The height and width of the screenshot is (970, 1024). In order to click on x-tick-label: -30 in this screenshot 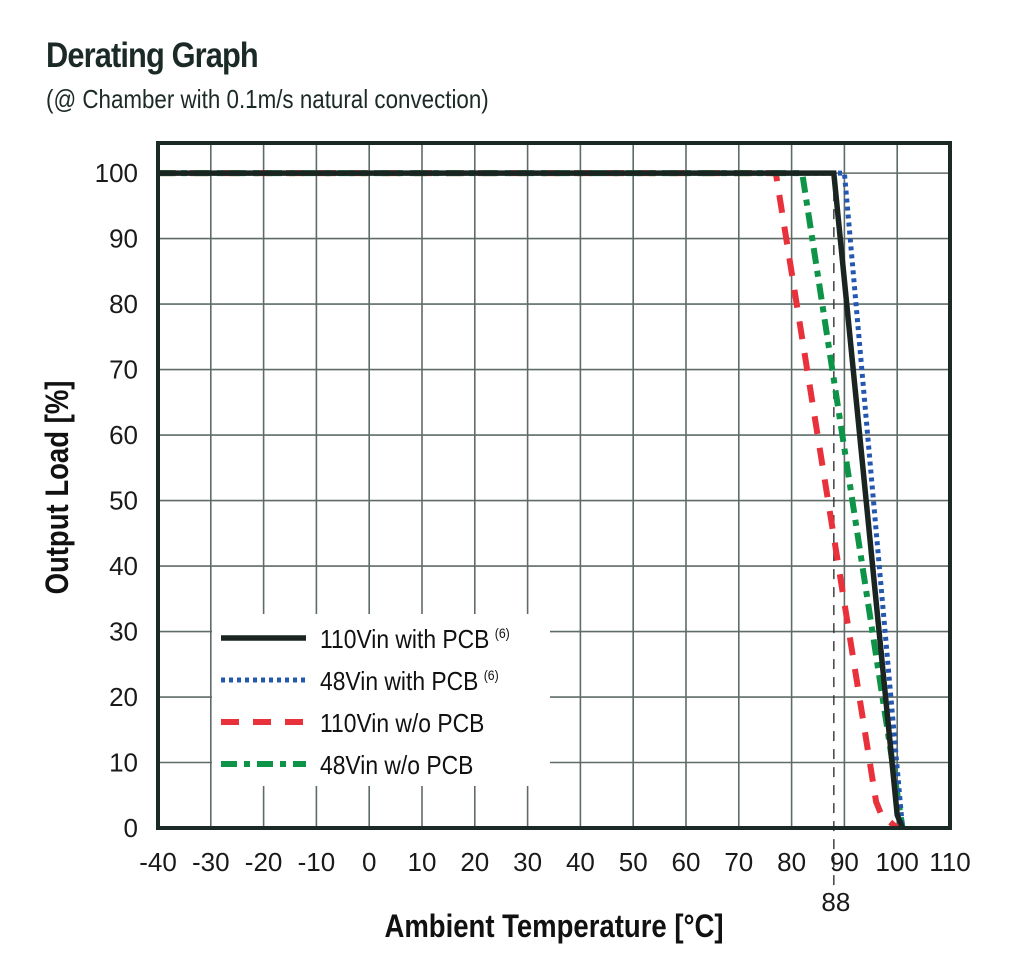, I will do `click(211, 862)`.